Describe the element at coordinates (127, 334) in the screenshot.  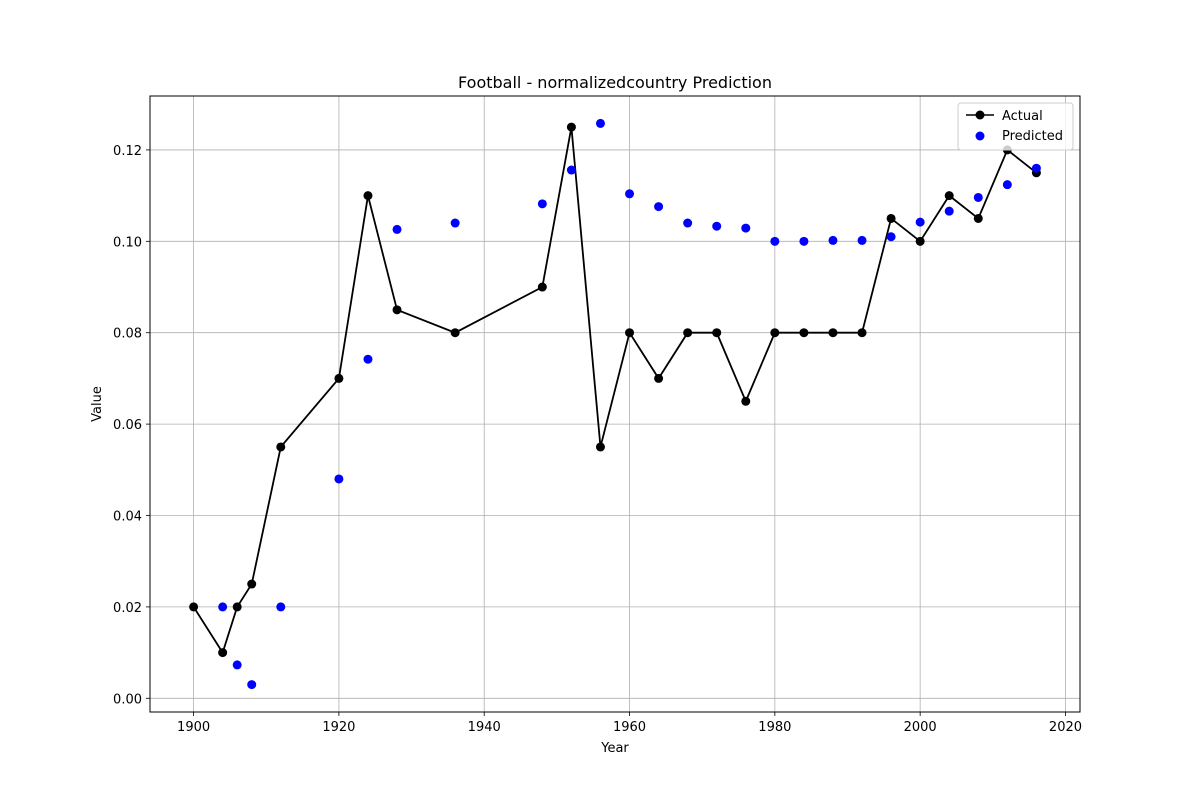
I see `y-tick-label: 0.08` at that location.